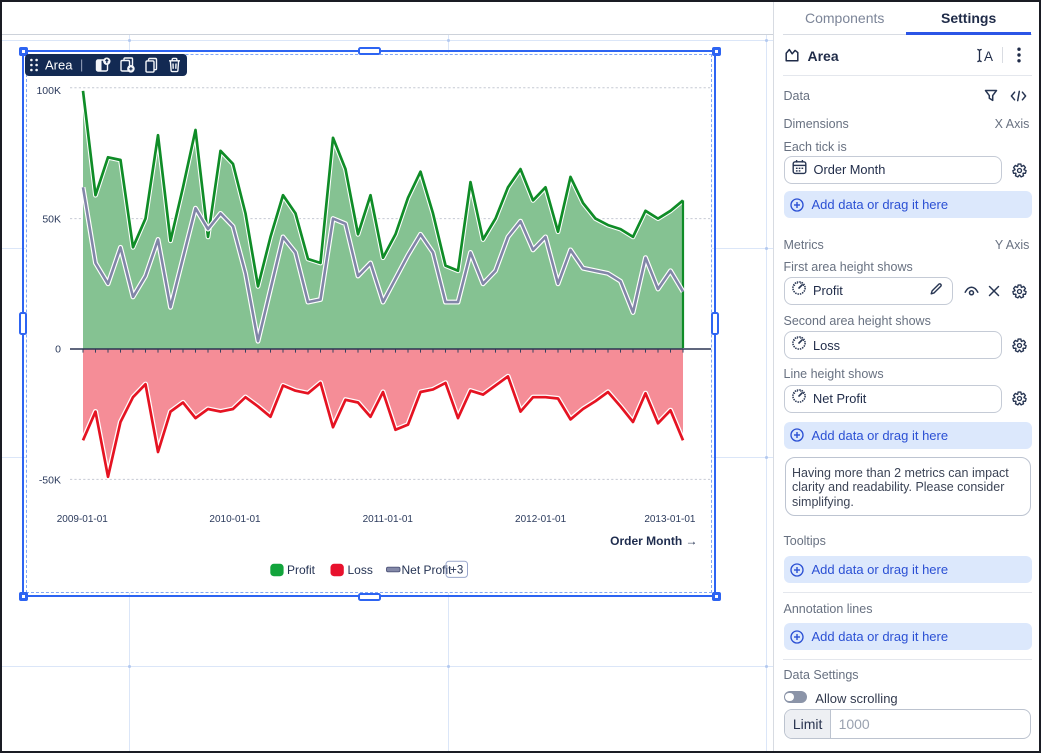  I want to click on svg-text: 100K, so click(48, 91).